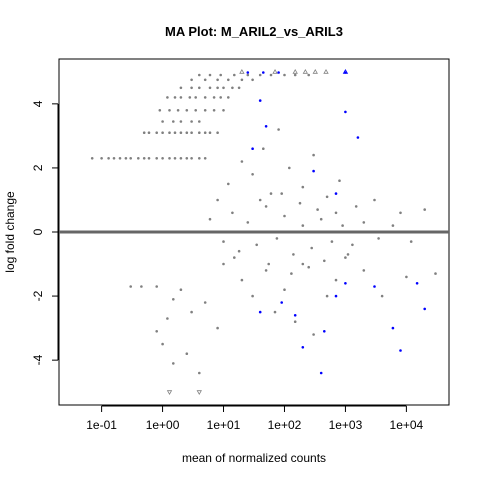 This screenshot has width=480, height=480. Describe the element at coordinates (38, 359) in the screenshot. I see `y-tick-label: -4` at that location.